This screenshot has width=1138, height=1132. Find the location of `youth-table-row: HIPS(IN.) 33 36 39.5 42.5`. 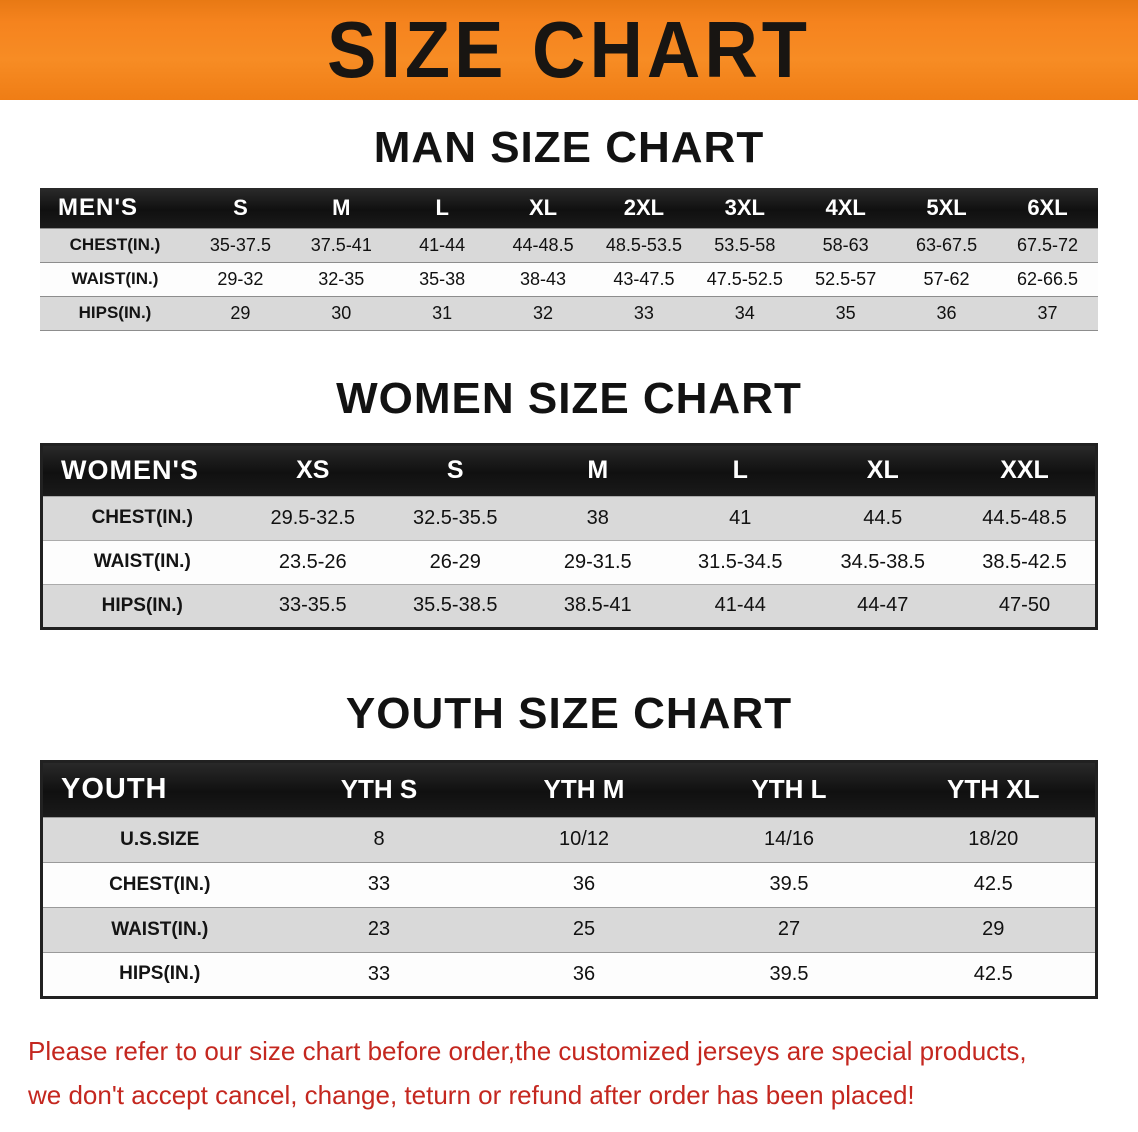

youth-table-row: HIPS(IN.) 33 36 39.5 42.5 is located at coordinates (569, 974).